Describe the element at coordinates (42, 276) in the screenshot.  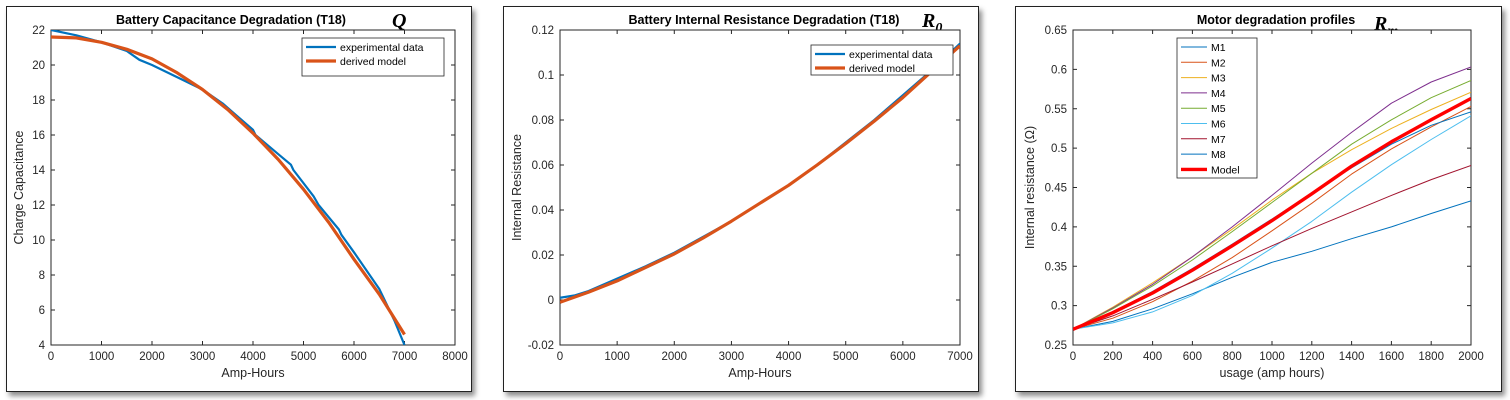
I see `y-tick-label: 8` at that location.